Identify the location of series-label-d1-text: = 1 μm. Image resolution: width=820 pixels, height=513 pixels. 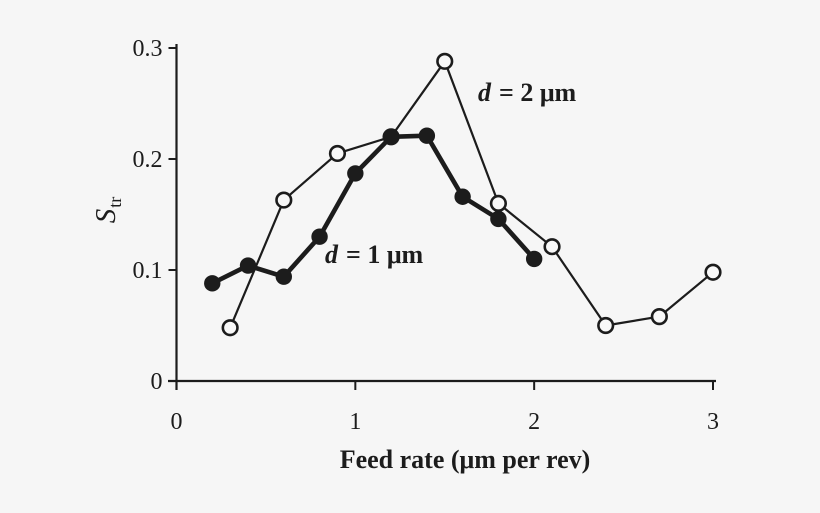
(385, 254).